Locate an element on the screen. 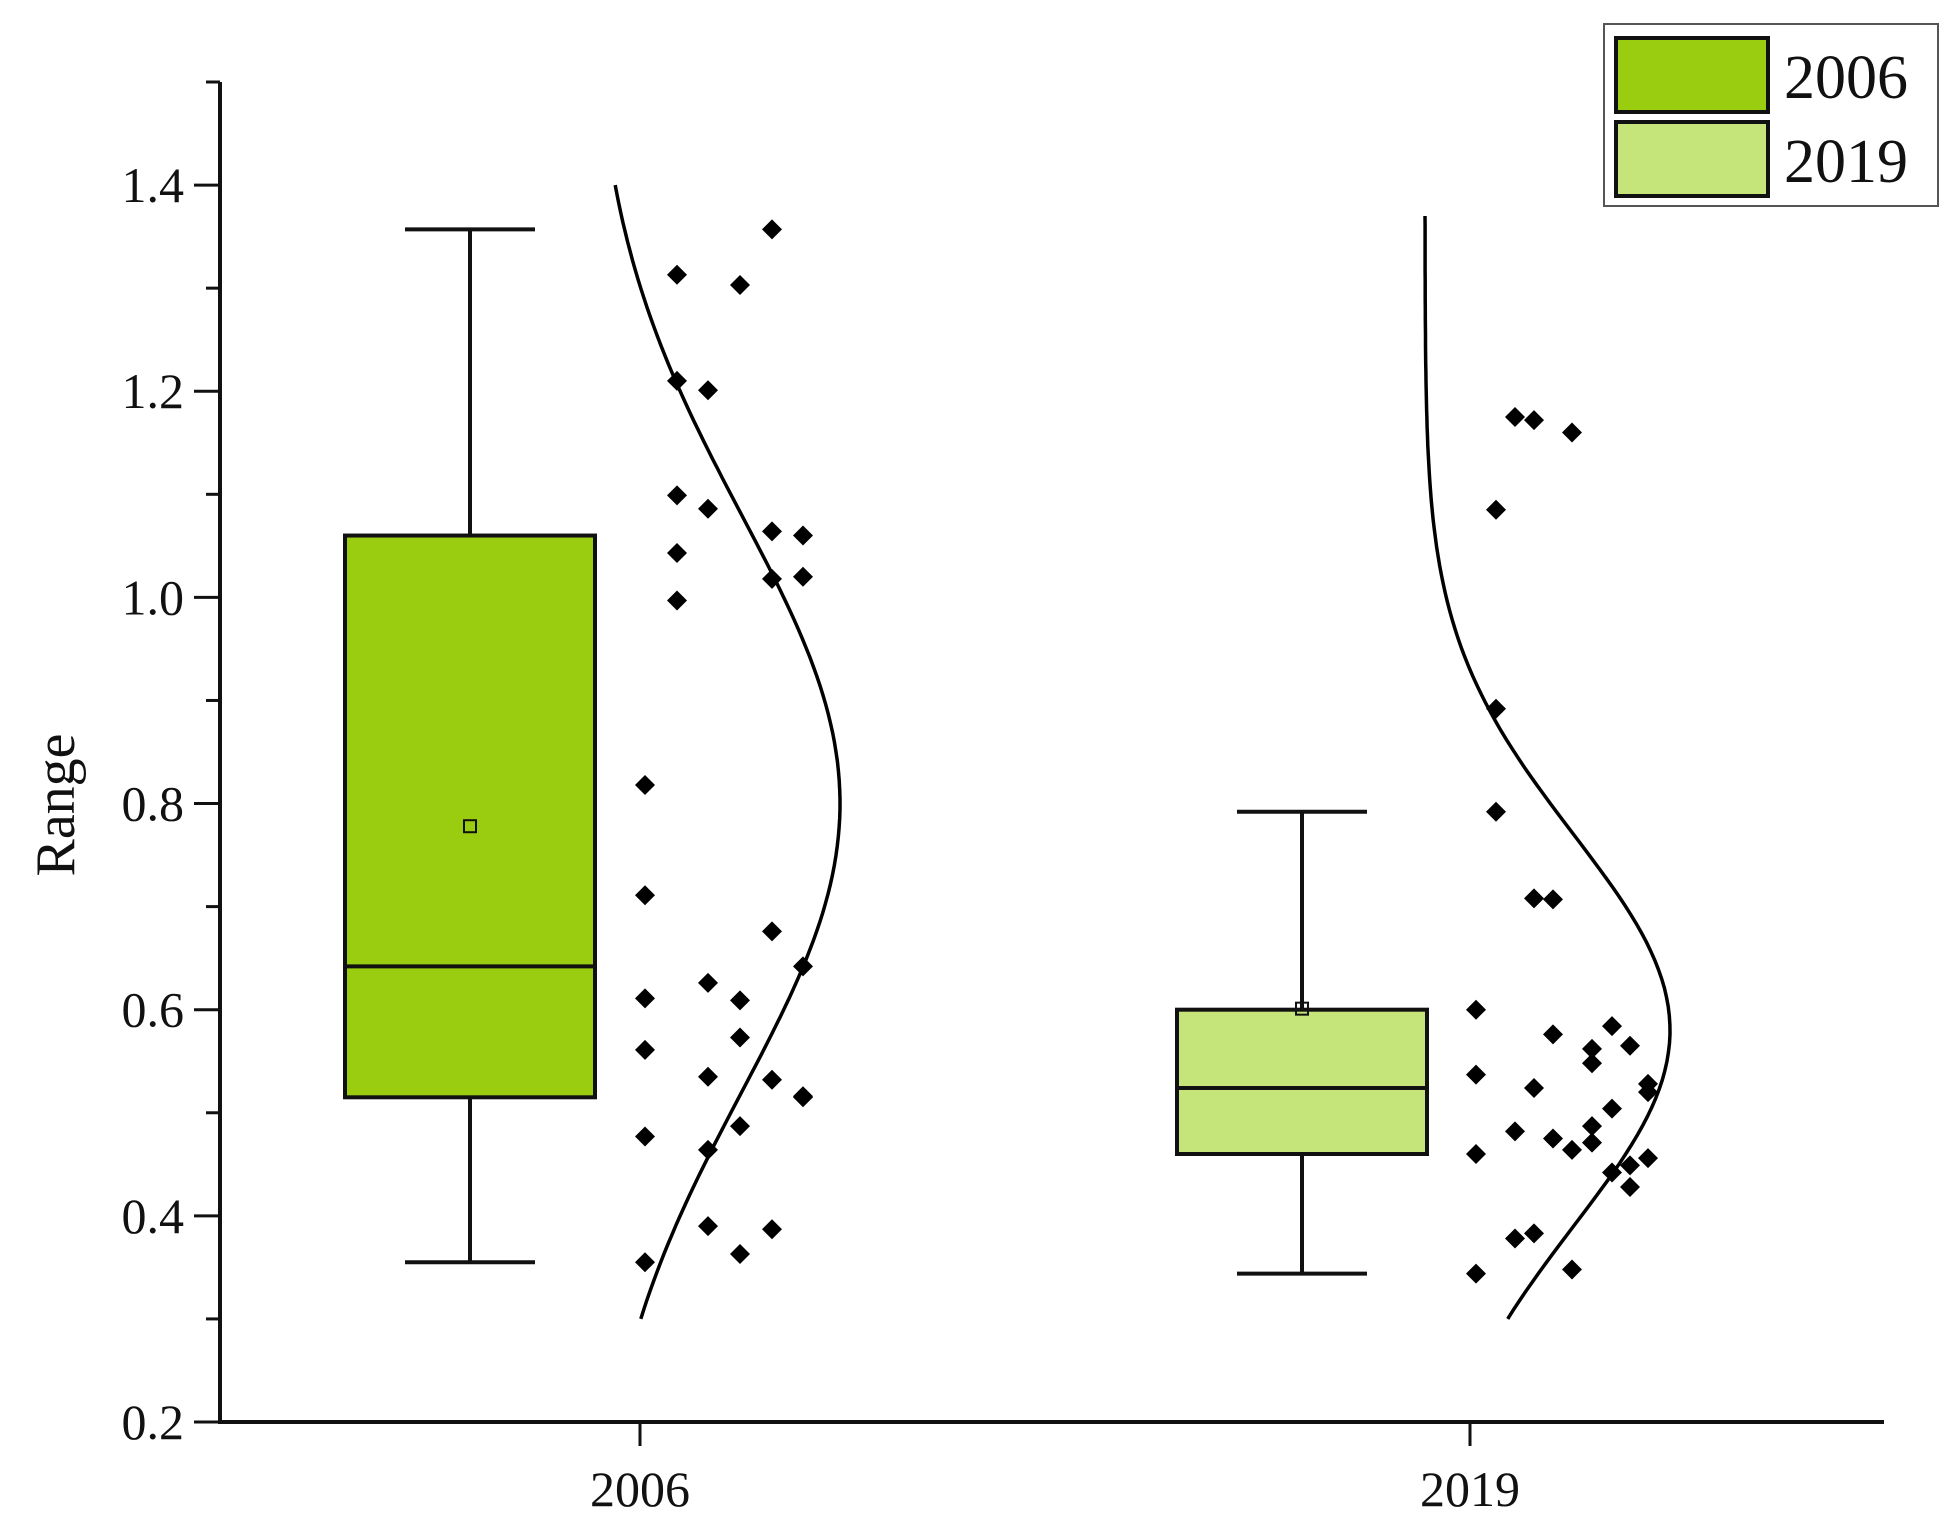 This screenshot has width=1952, height=1525. y-tick-label: 1.4 is located at coordinates (153, 185).